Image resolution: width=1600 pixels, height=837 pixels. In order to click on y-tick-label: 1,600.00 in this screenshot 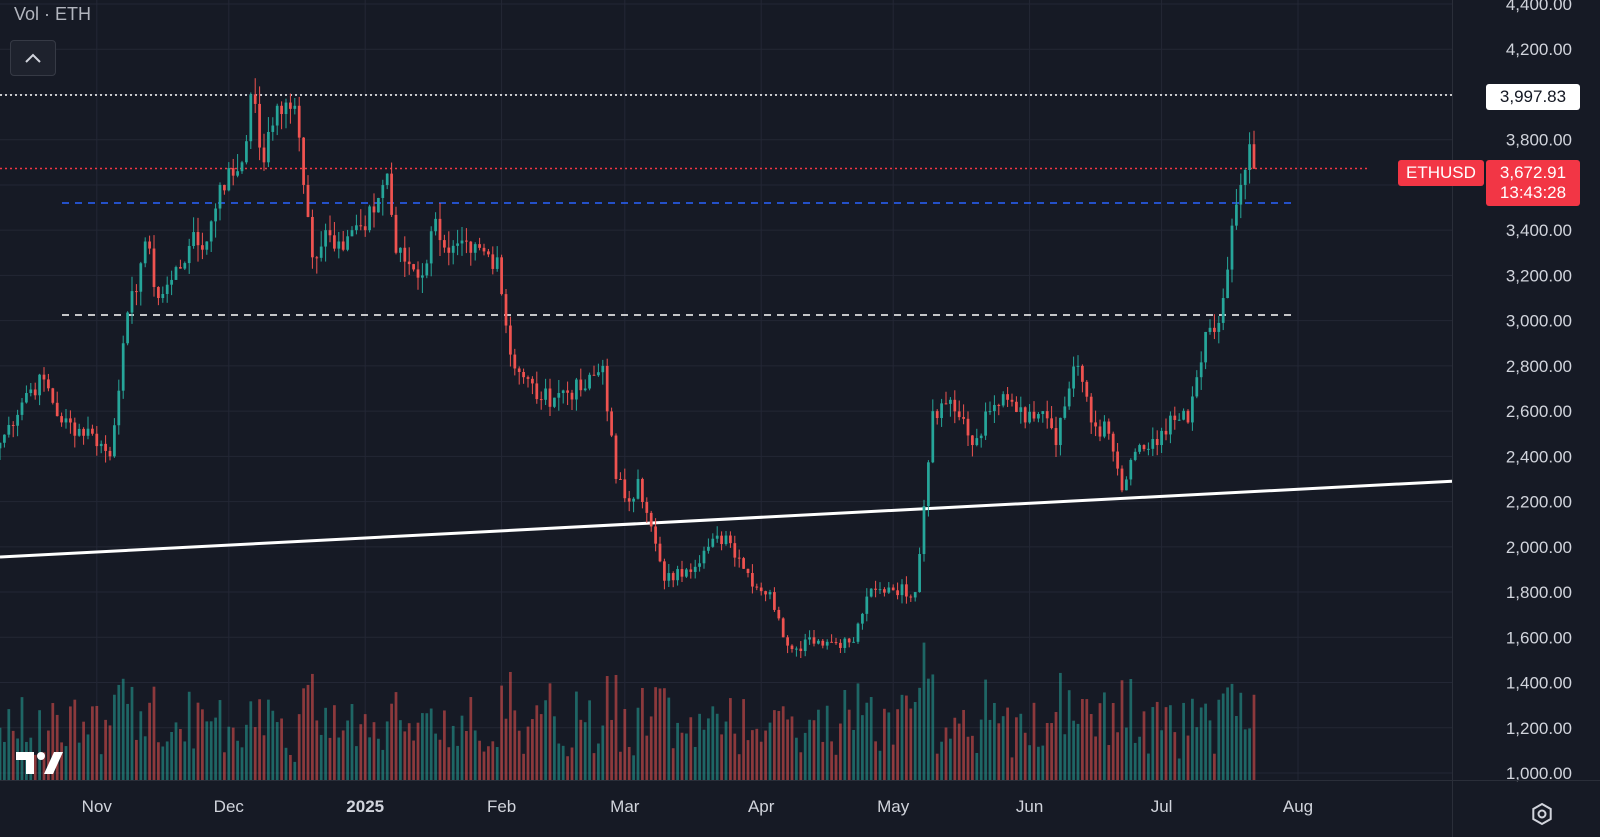, I will do `click(1539, 637)`.